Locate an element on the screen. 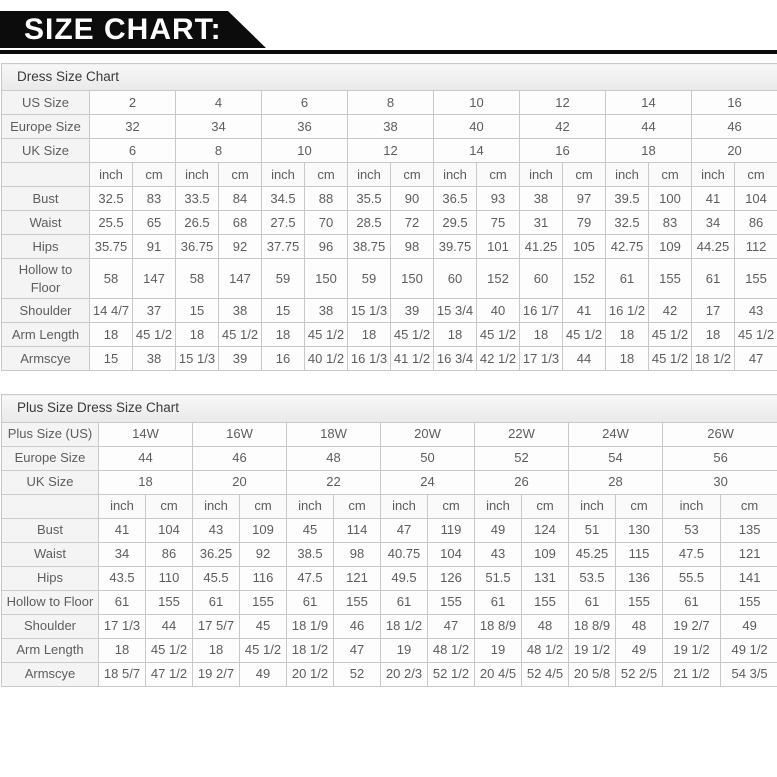 The width and height of the screenshot is (777, 777). measurement-value-cell: 93 is located at coordinates (498, 199).